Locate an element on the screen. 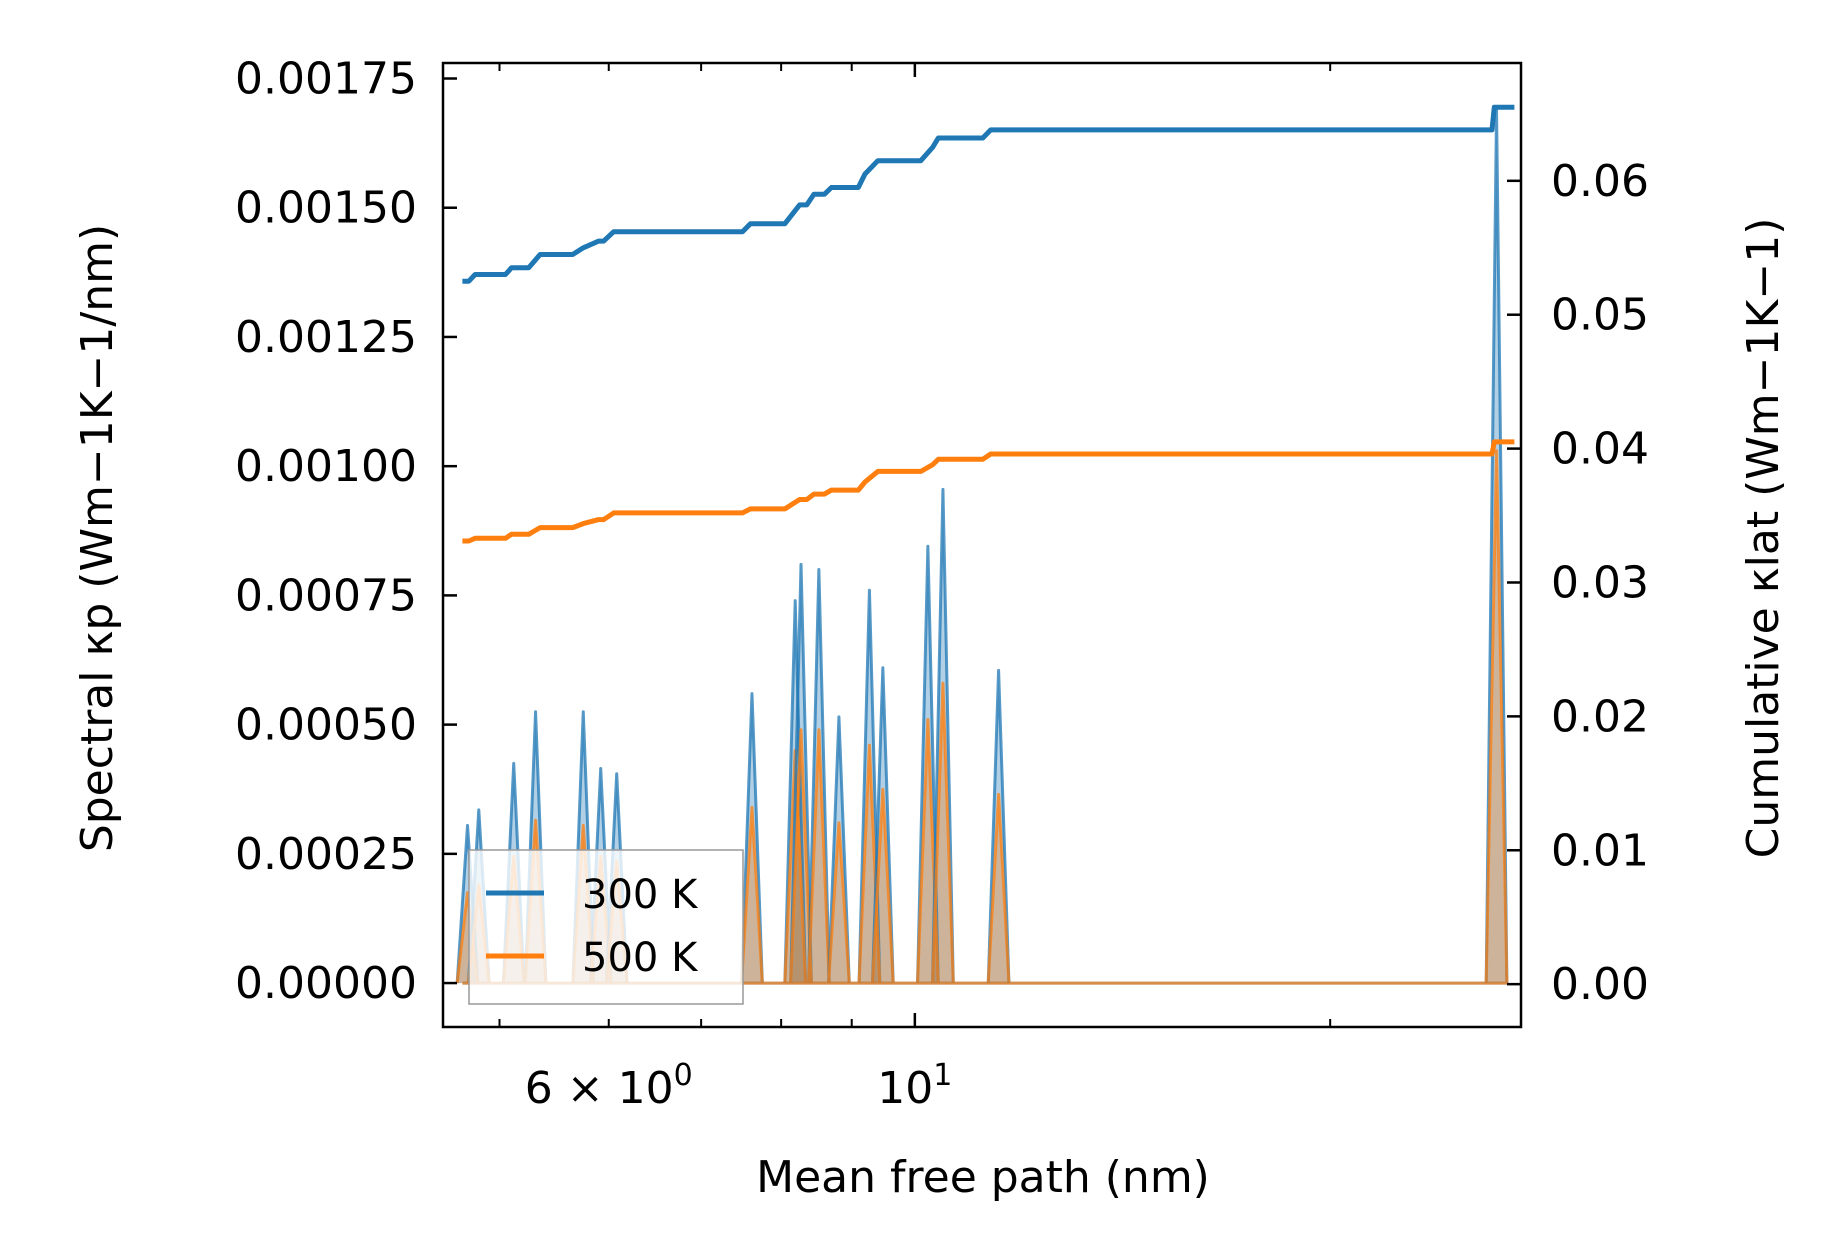 The image size is (1827, 1257). left-y-tick-label: 0.00050 is located at coordinates (326, 725).